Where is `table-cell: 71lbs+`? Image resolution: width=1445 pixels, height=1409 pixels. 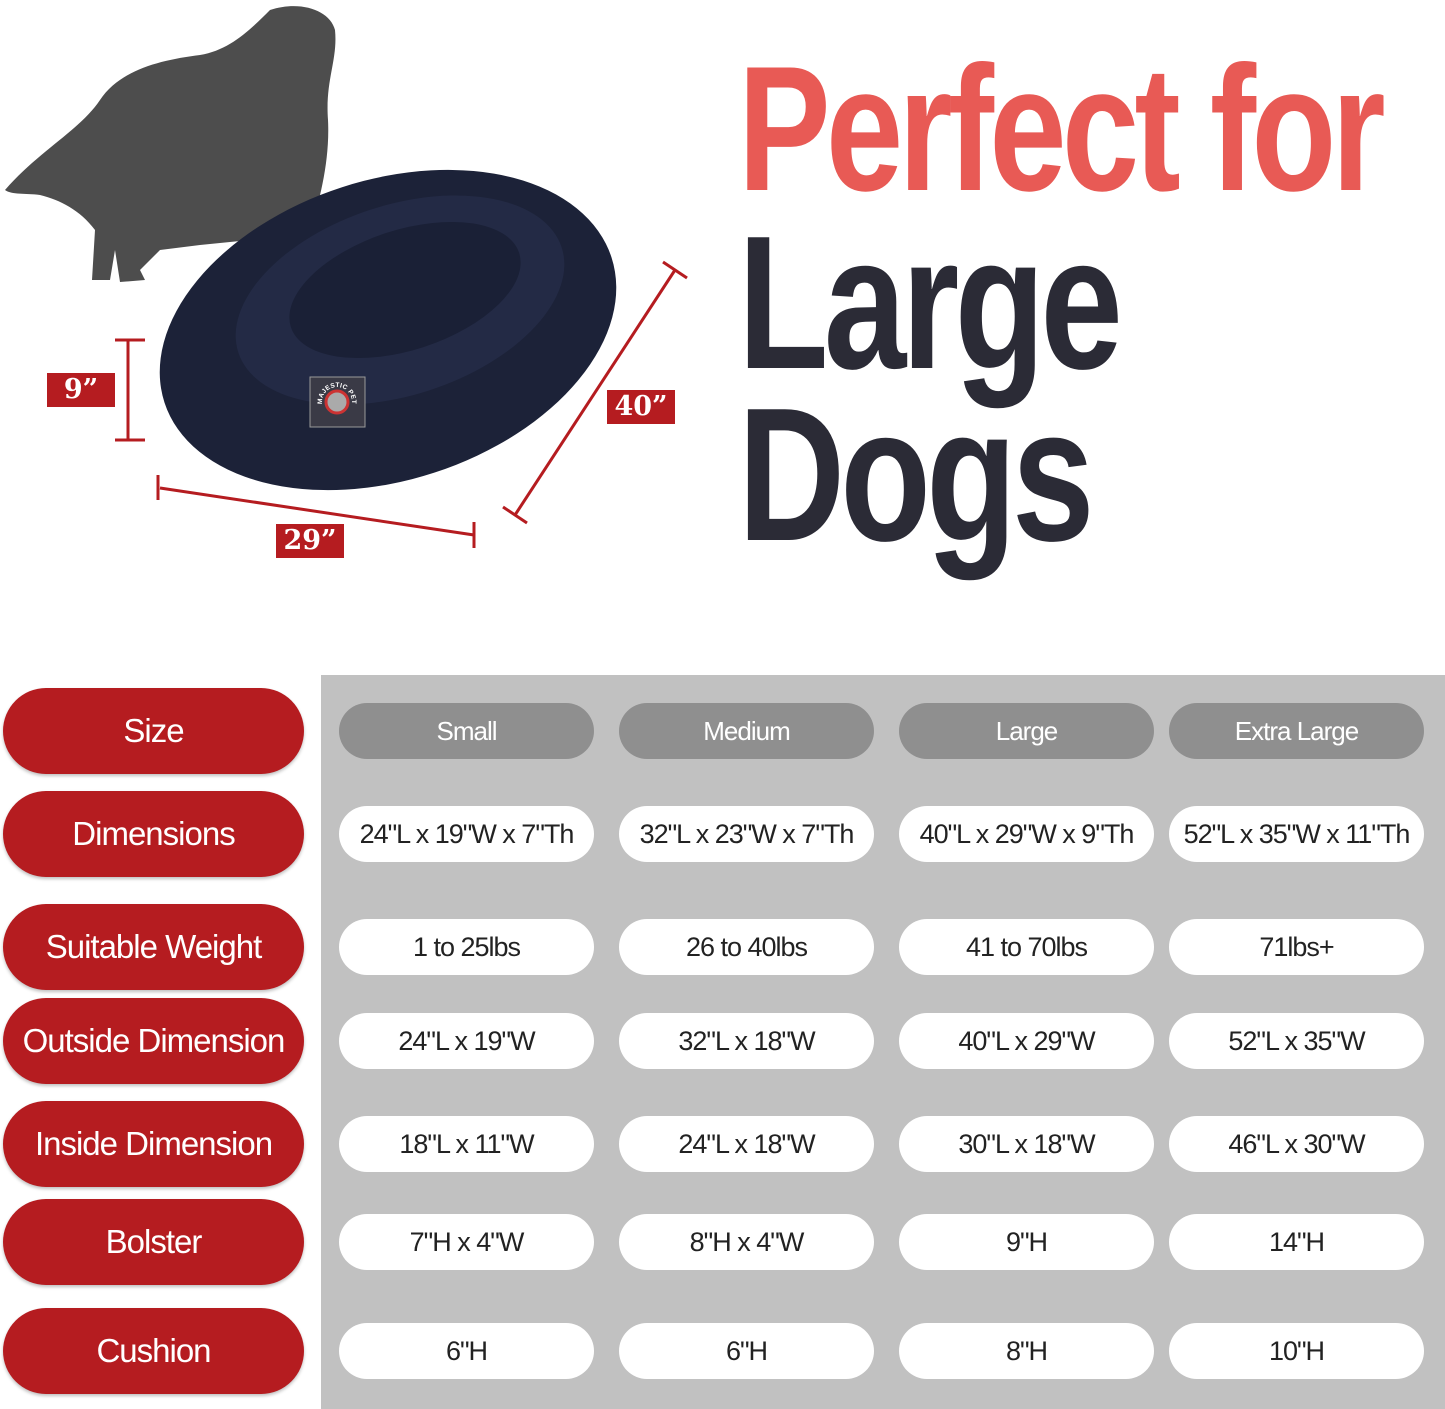
table-cell: 71lbs+ is located at coordinates (1296, 947).